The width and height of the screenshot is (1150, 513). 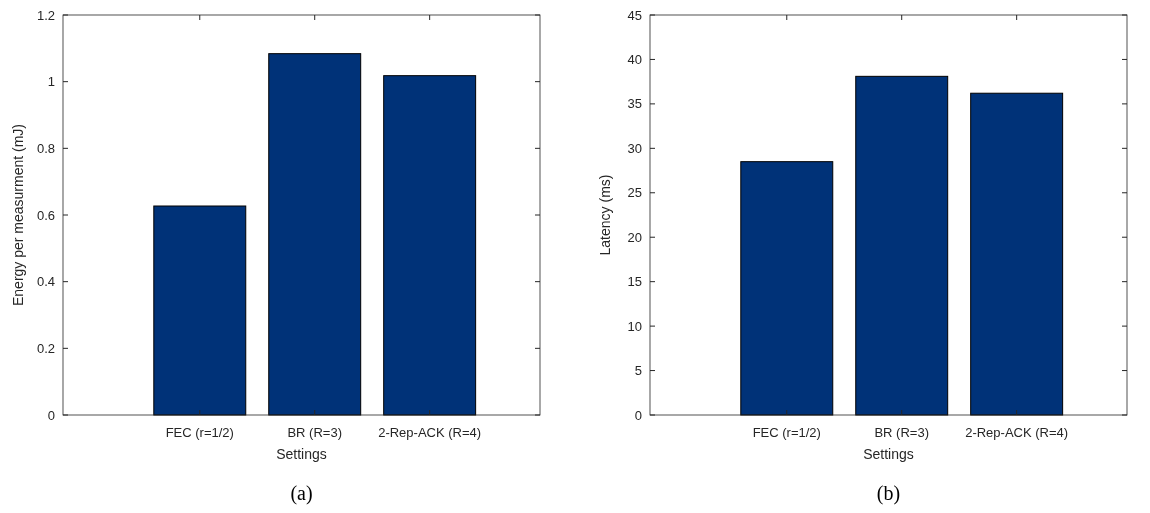 I want to click on y-tick-label: 30, so click(x=634, y=148).